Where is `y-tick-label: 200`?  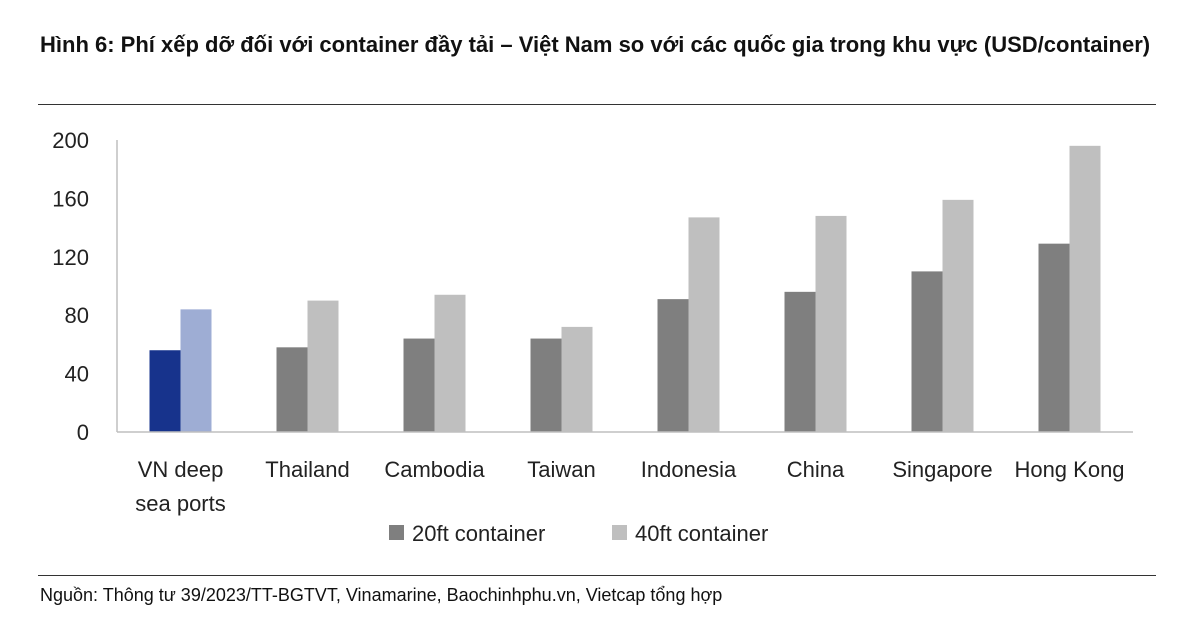 y-tick-label: 200 is located at coordinates (70, 140).